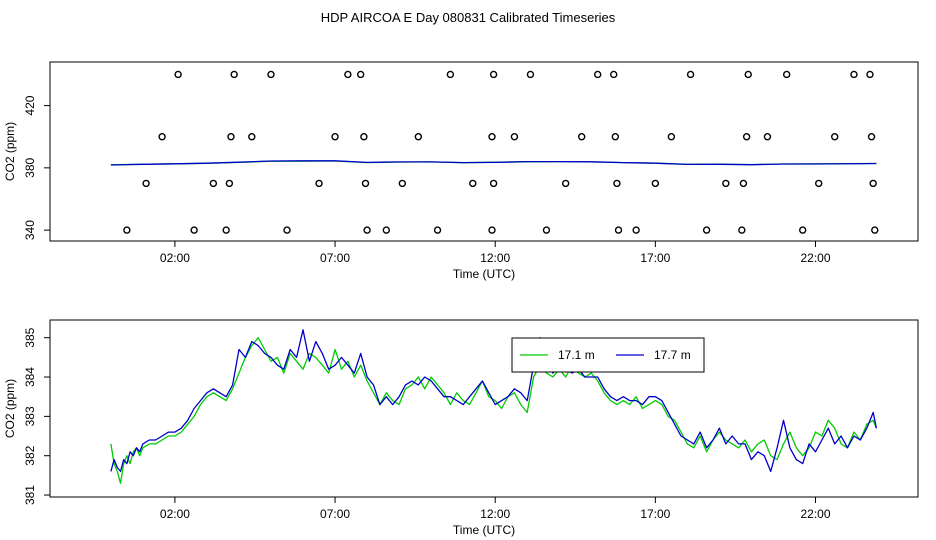  Describe the element at coordinates (30, 416) in the screenshot. I see `y-tick-label: 383` at that location.